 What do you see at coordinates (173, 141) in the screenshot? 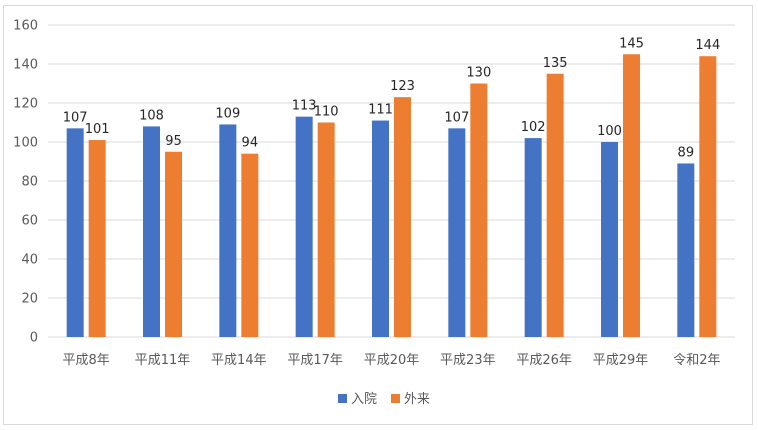
I see `data-label: 95` at bounding box center [173, 141].